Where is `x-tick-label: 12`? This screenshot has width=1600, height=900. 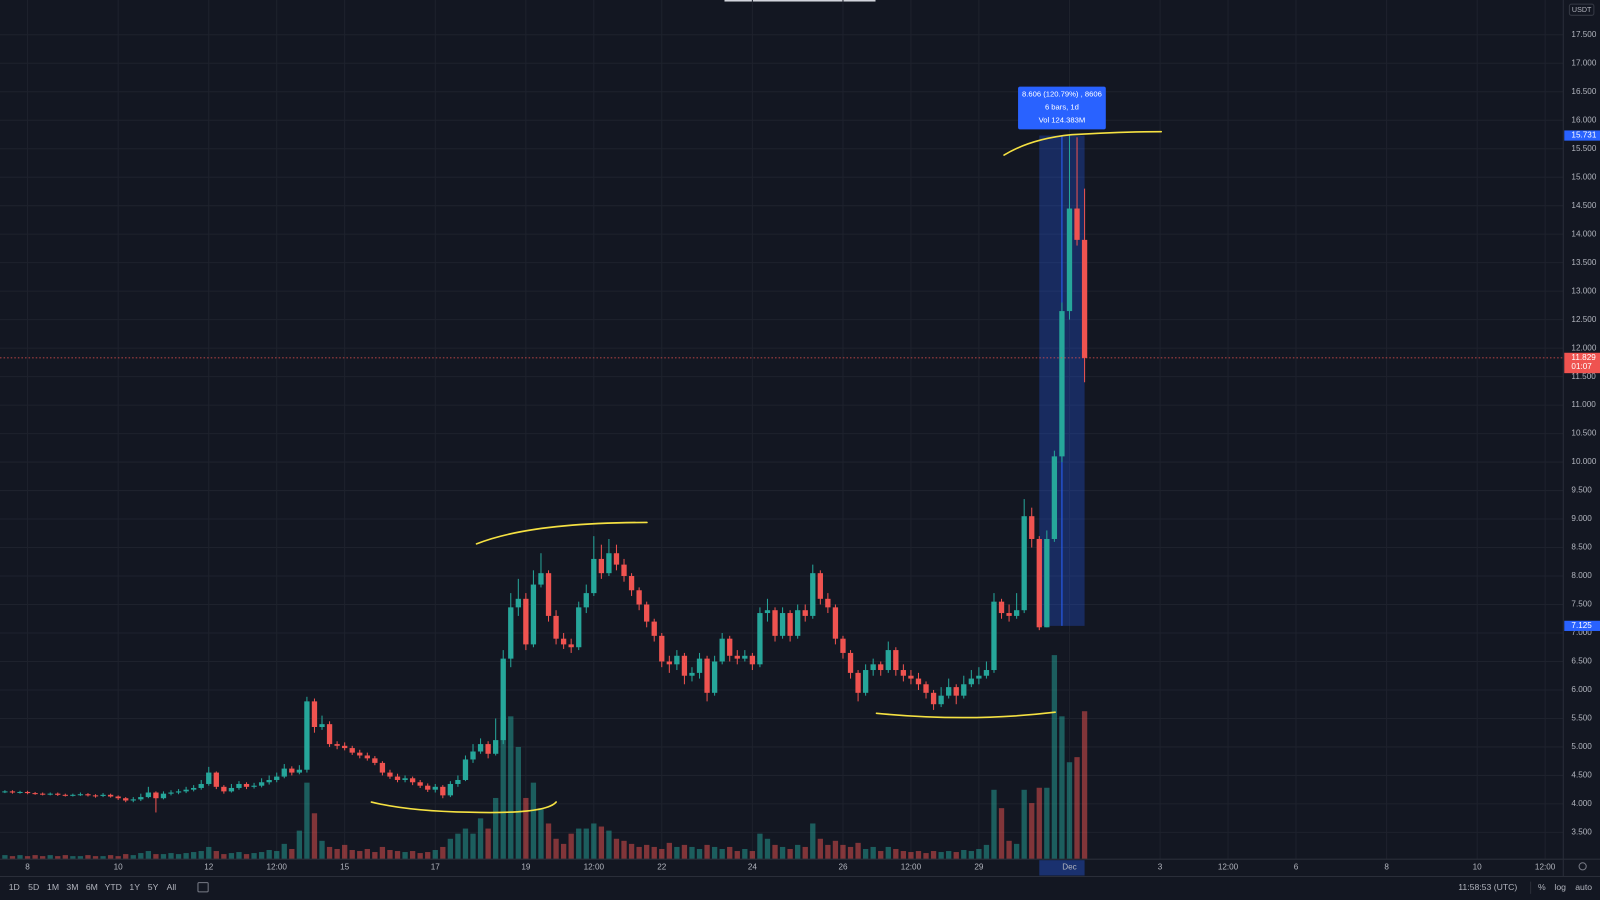 x-tick-label: 12 is located at coordinates (209, 867).